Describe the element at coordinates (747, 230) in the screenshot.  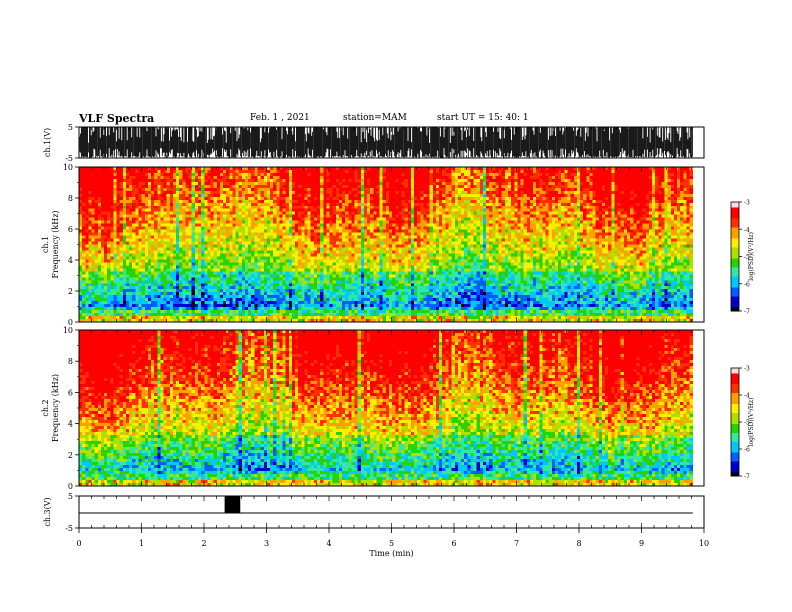
I see `ch1-spectrogram-colorbar-tick: -4` at that location.